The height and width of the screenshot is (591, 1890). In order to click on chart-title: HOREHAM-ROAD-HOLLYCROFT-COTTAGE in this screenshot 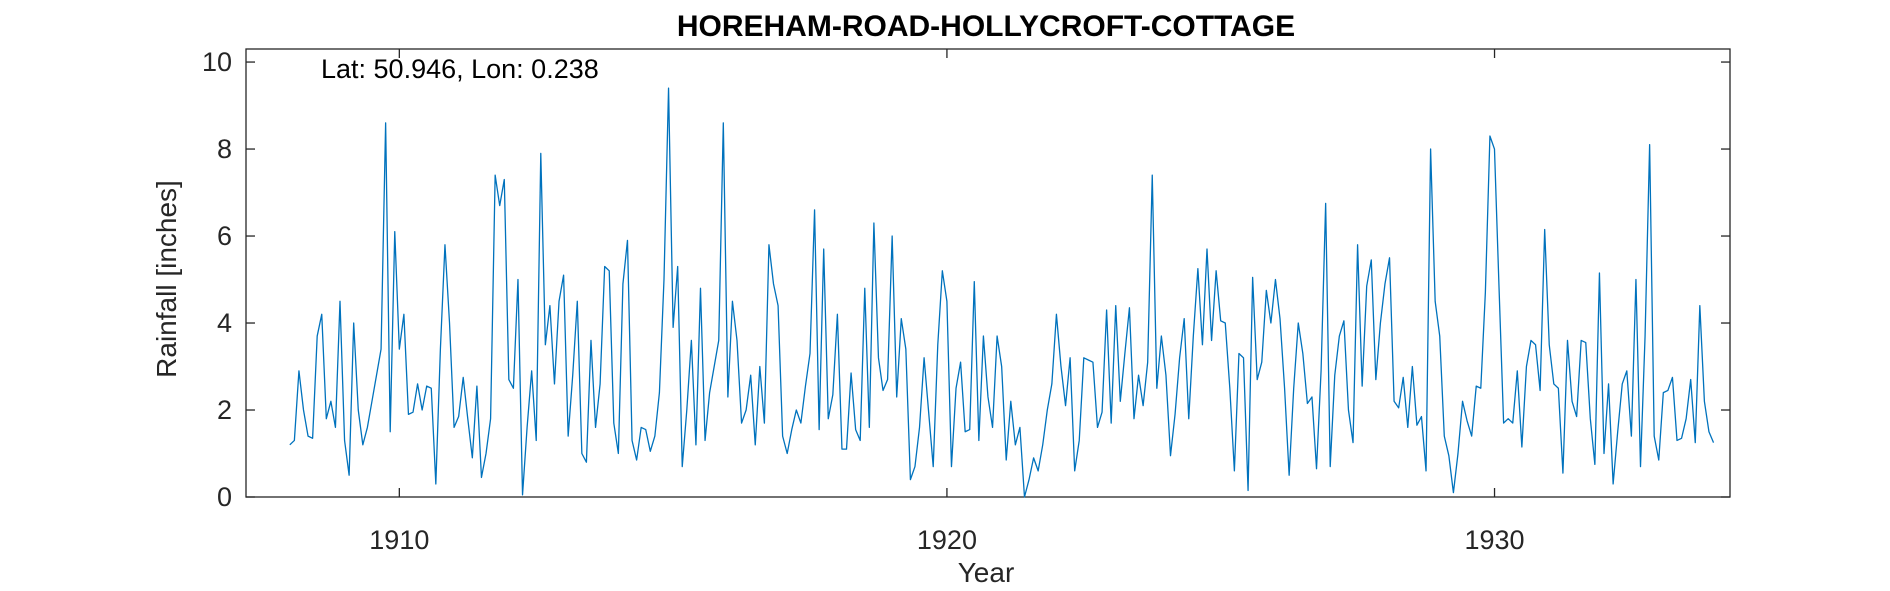, I will do `click(986, 26)`.